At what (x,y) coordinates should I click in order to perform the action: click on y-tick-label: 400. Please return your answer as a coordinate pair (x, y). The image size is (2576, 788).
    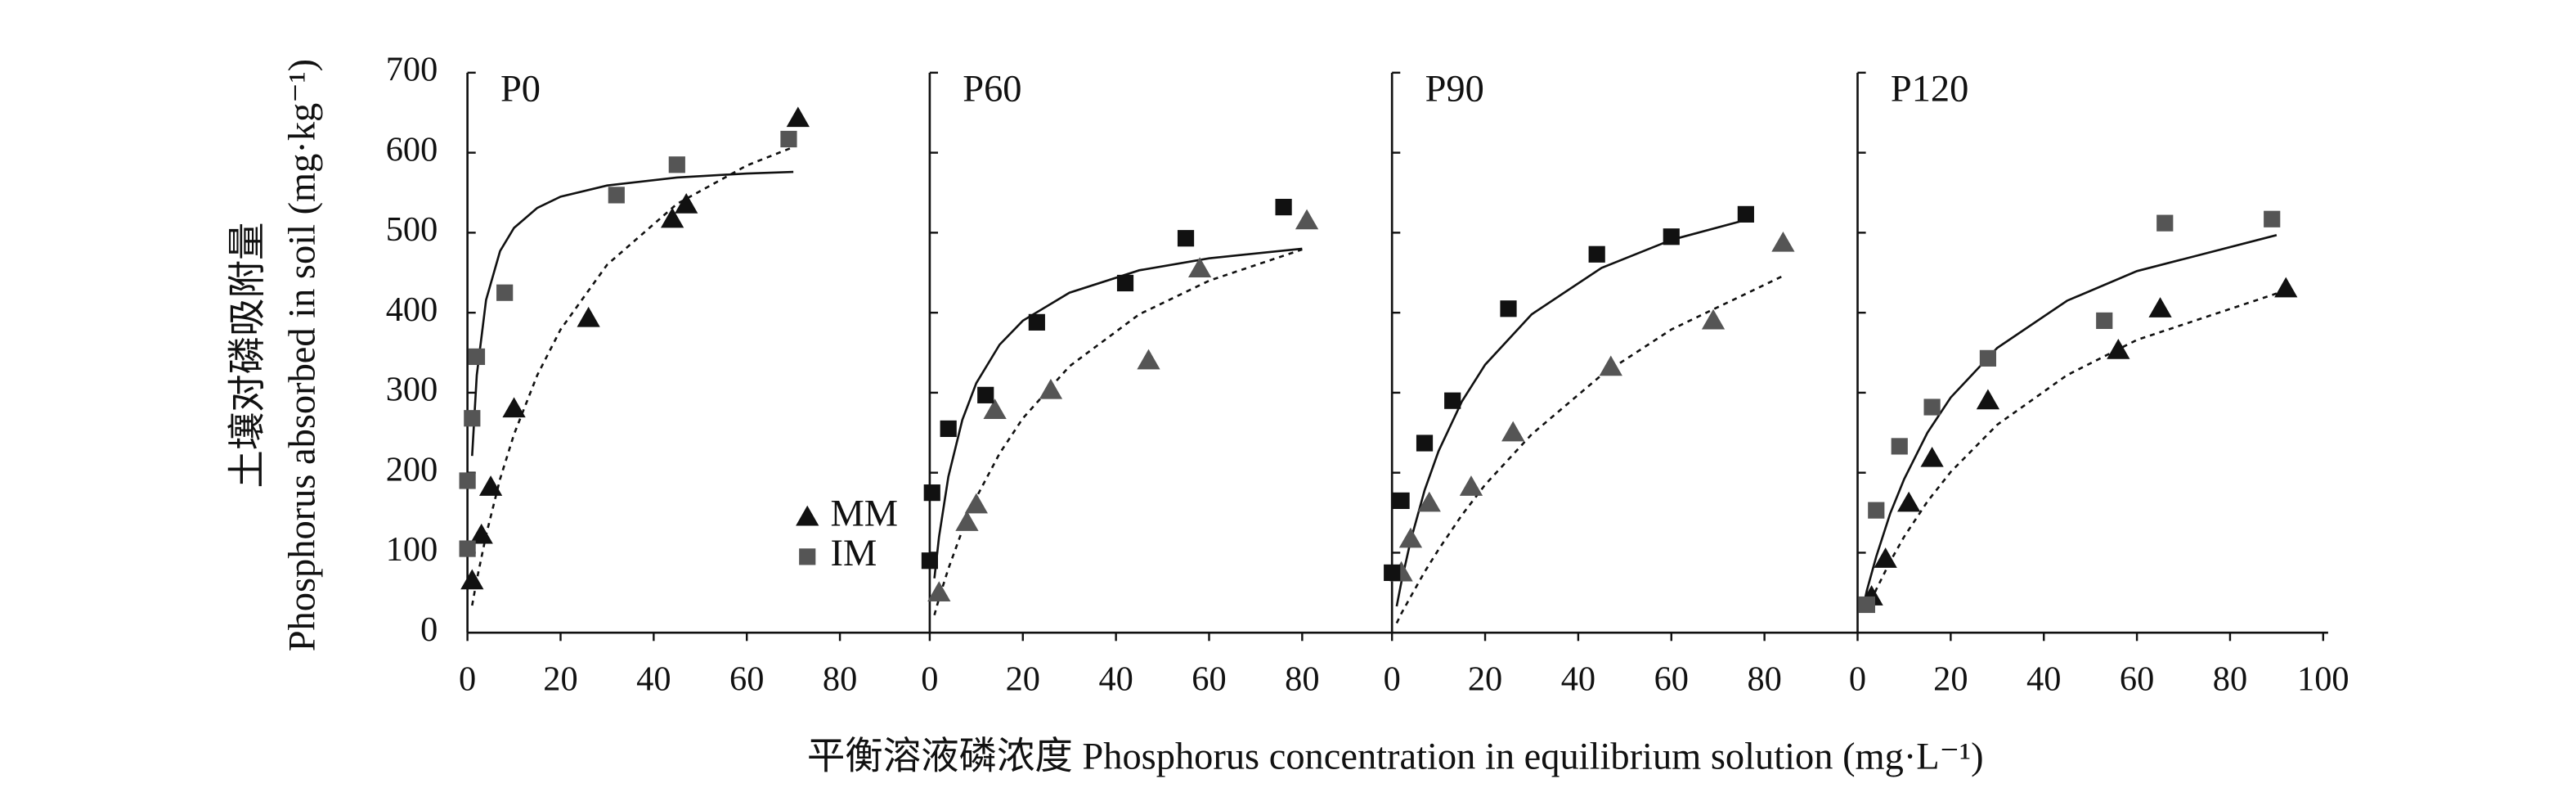
    Looking at the image, I should click on (412, 309).